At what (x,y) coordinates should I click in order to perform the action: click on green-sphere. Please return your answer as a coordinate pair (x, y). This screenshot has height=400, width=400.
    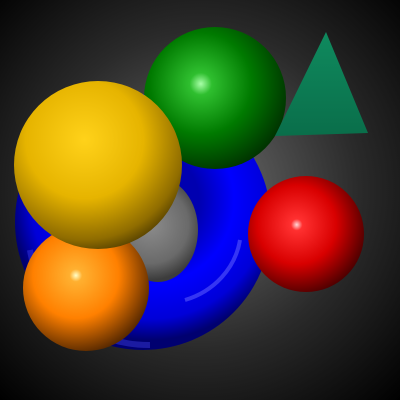
    Looking at the image, I should click on (215, 98).